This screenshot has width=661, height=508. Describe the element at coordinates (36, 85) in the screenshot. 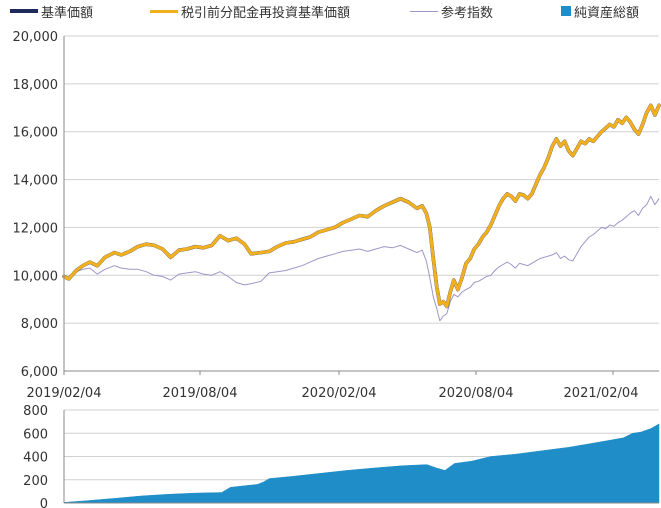

I see `main-y-tick-label: 18,000` at that location.